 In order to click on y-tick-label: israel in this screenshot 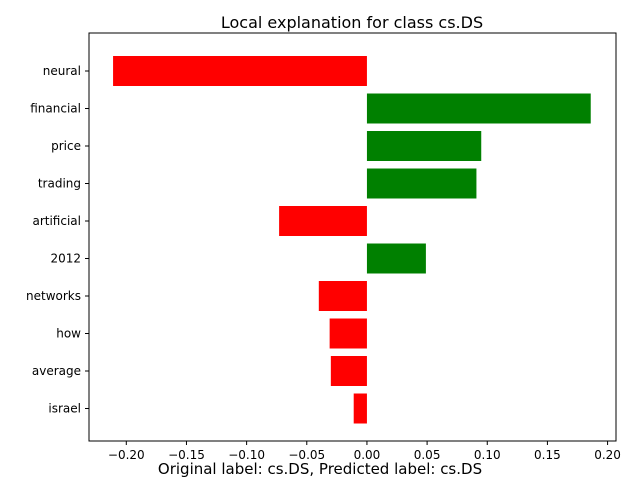, I will do `click(64, 409)`.